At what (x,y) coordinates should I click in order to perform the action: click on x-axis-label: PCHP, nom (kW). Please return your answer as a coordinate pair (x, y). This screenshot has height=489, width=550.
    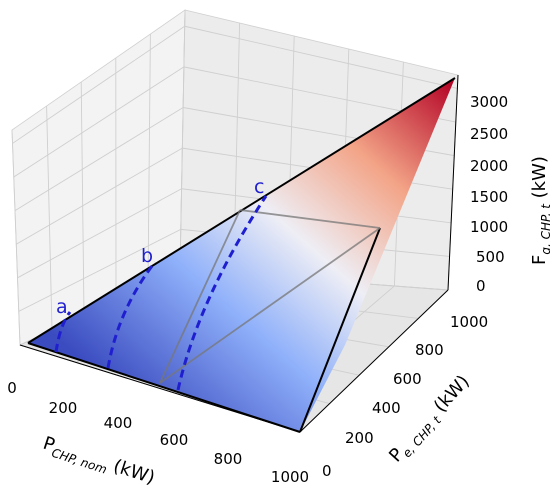
    Looking at the image, I should click on (99, 461).